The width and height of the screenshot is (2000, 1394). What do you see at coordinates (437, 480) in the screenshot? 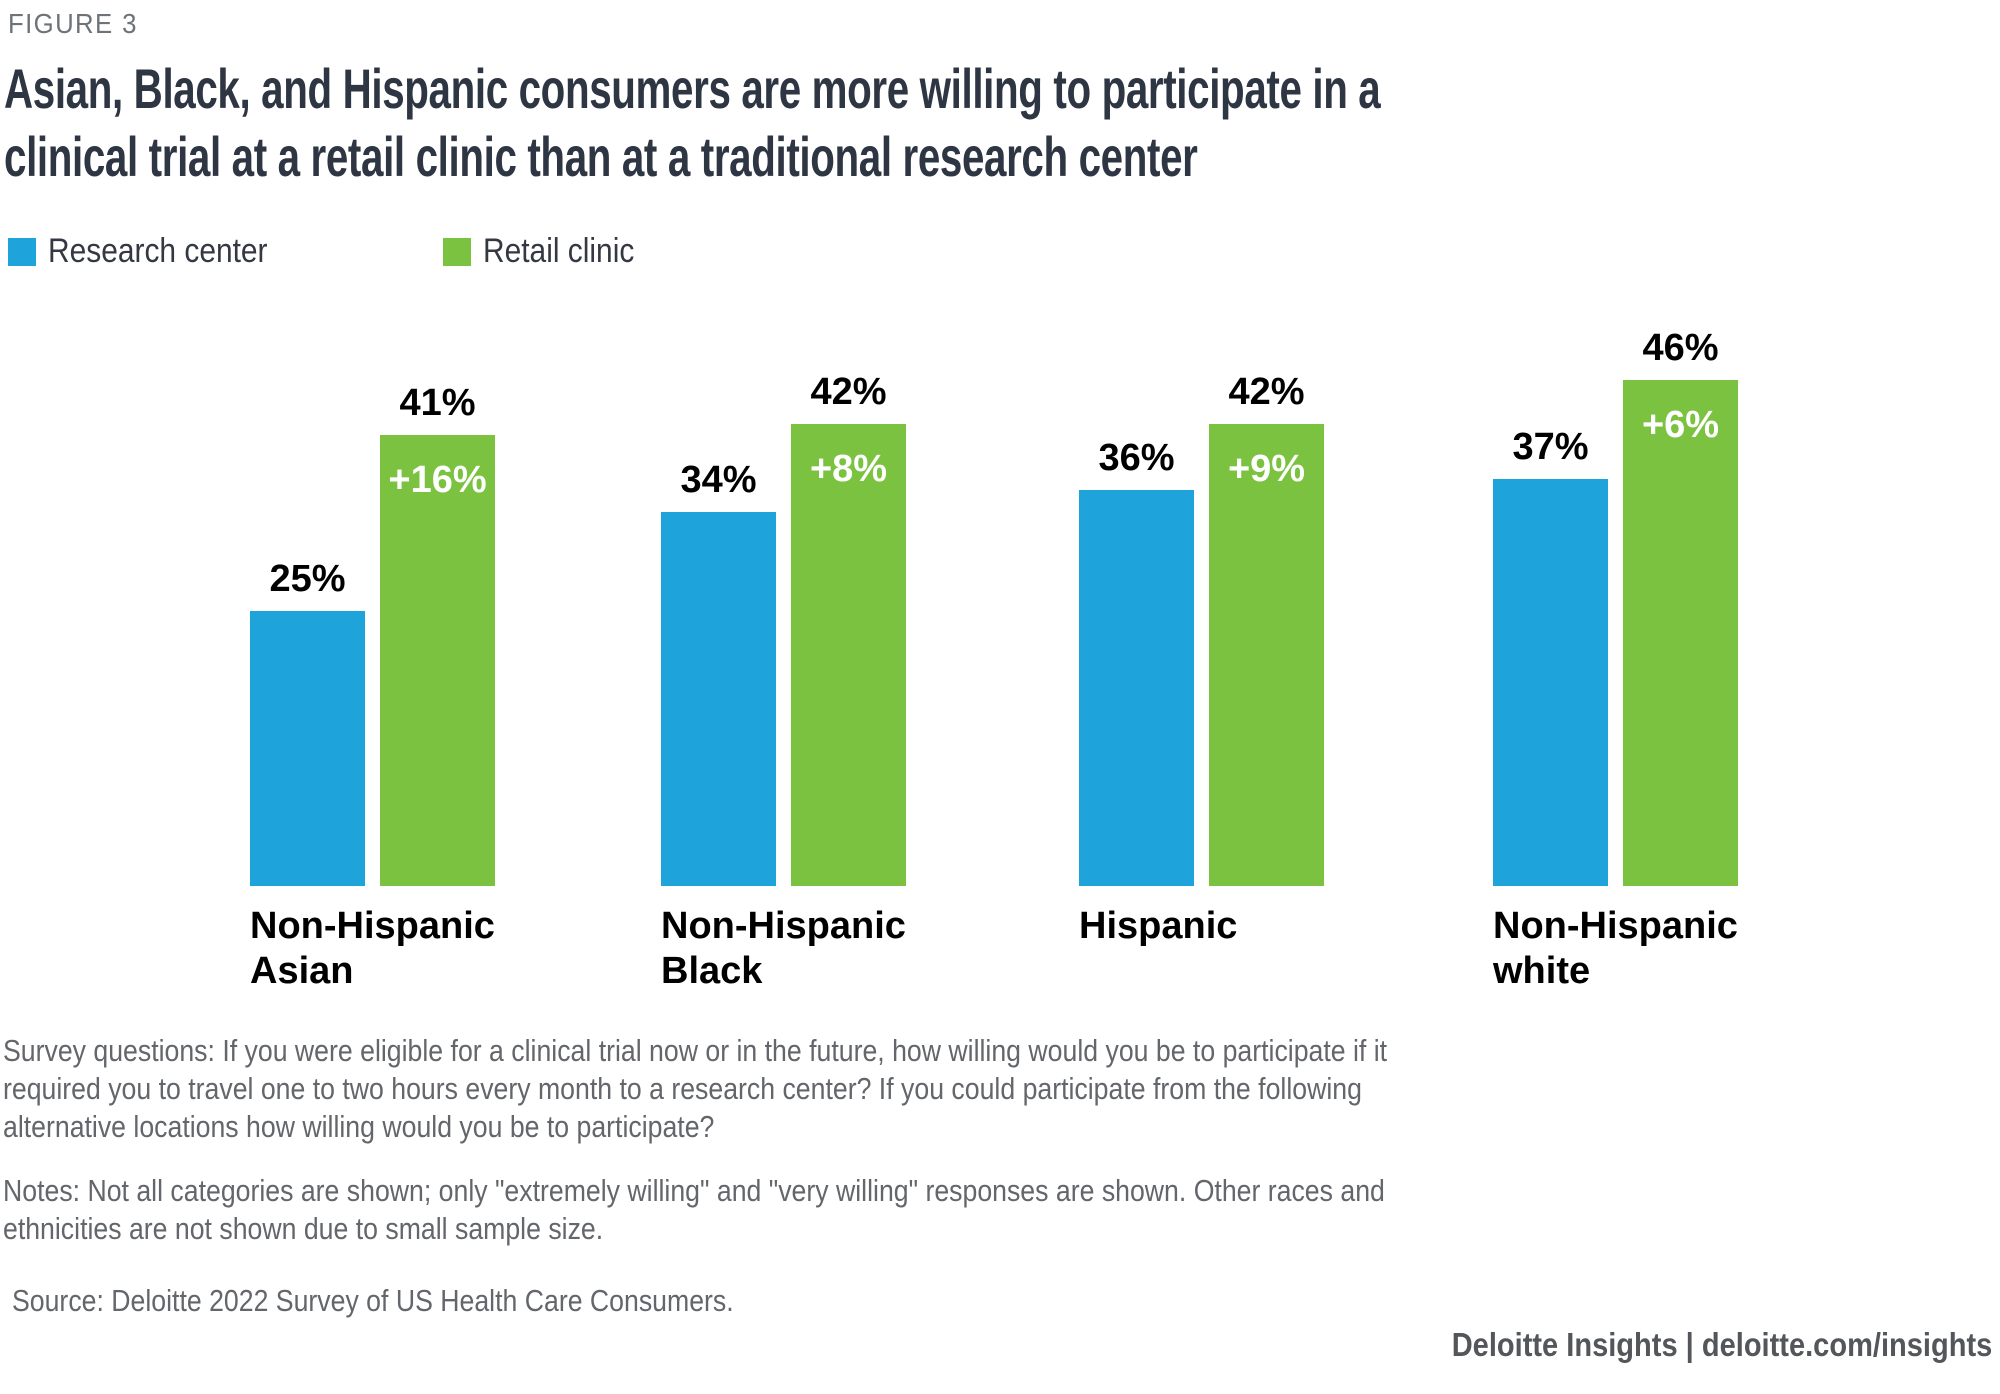
I see `delta-label: +16%` at bounding box center [437, 480].